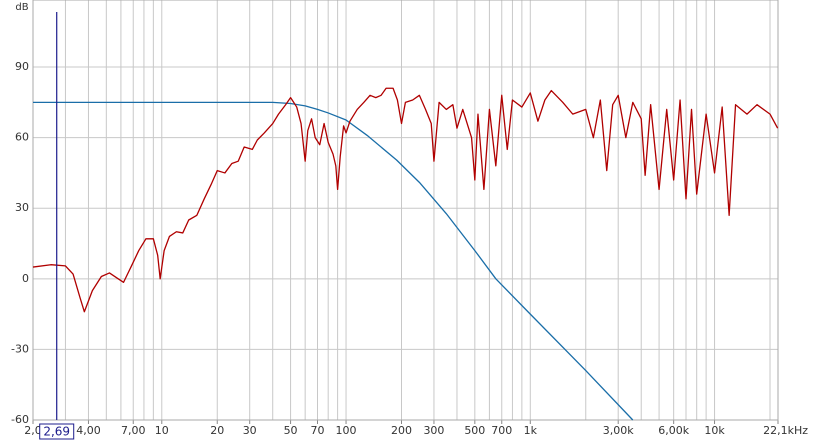 Image resolution: width=816 pixels, height=441 pixels. What do you see at coordinates (22, 66) in the screenshot?
I see `y-tick-label: 90` at bounding box center [22, 66].